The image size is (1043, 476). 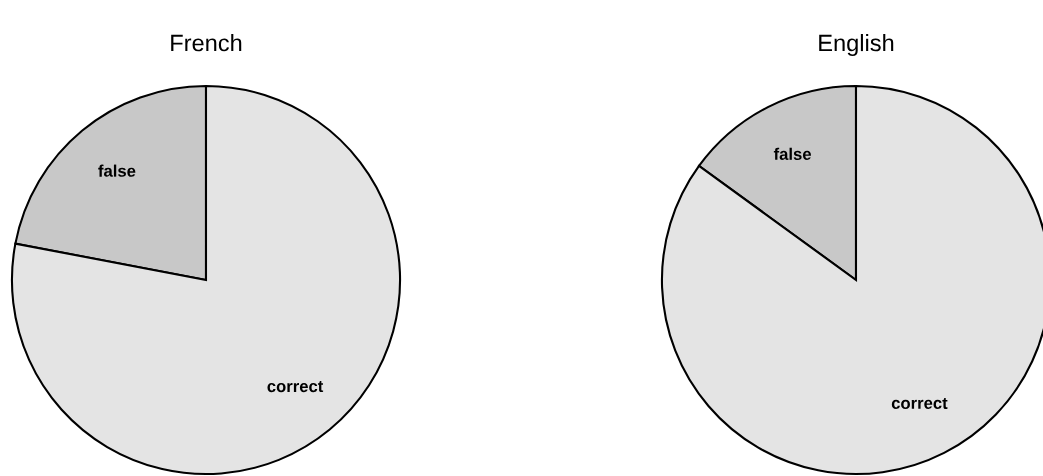 I want to click on chart-title: English, so click(x=856, y=45).